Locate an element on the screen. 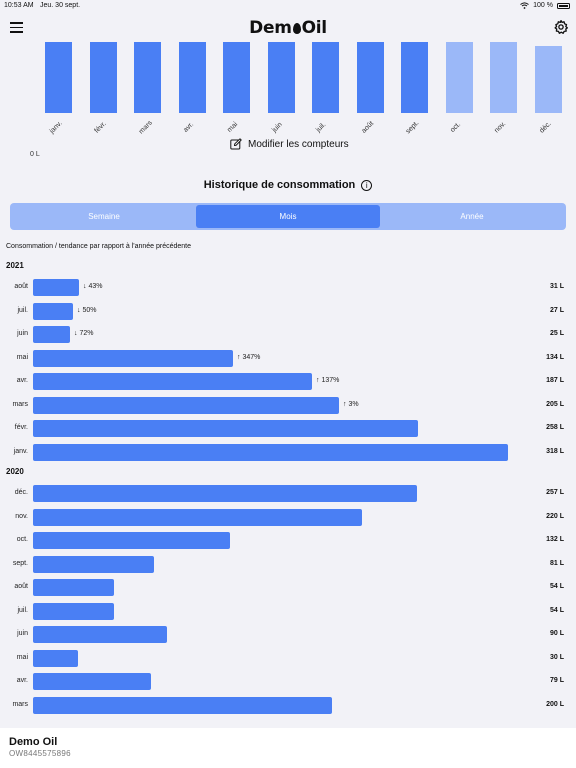 The width and height of the screenshot is (576, 768). trend-label: ↓ 50% is located at coordinates (87, 310).